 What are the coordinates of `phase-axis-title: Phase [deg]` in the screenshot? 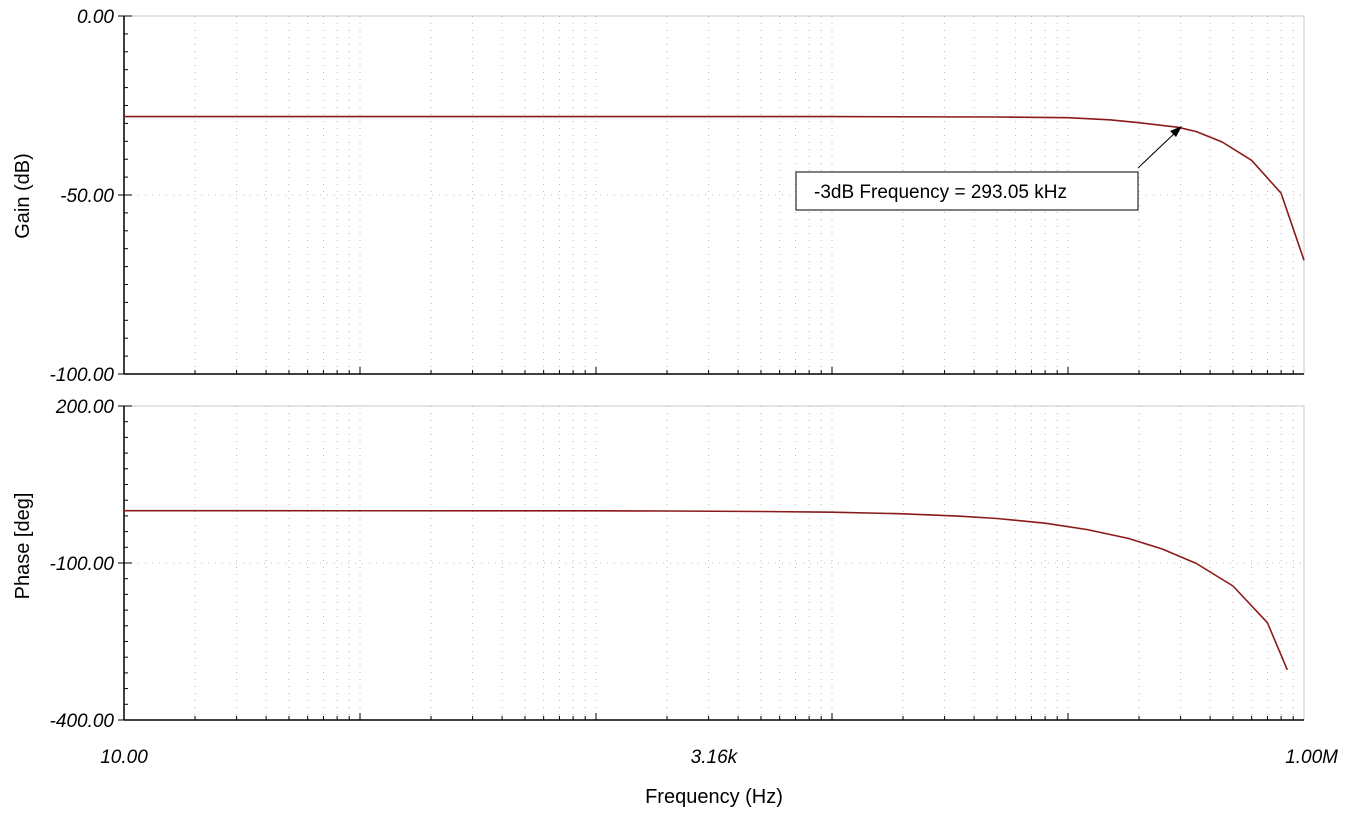 It's located at (23, 546).